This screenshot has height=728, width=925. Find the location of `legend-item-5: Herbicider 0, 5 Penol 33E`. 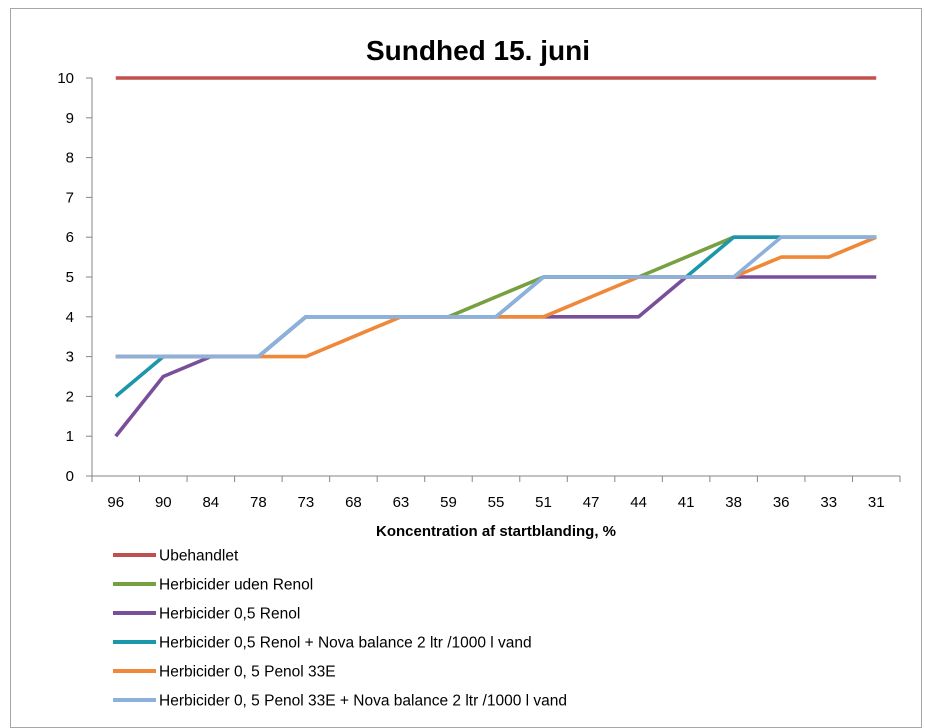

legend-item-5: Herbicider 0, 5 Penol 33E is located at coordinates (224, 672).